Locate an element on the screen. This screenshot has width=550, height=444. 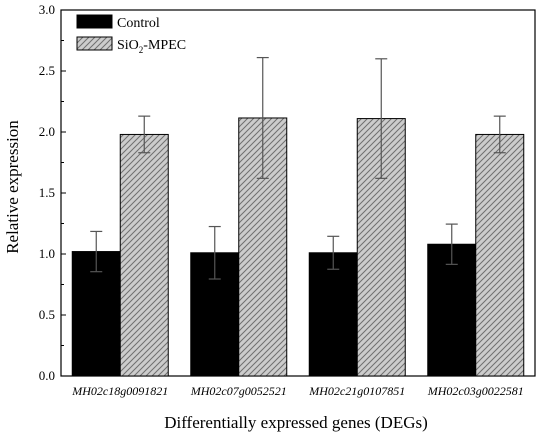
x-tick-label: MH02c21g0107851 is located at coordinates (356, 391).